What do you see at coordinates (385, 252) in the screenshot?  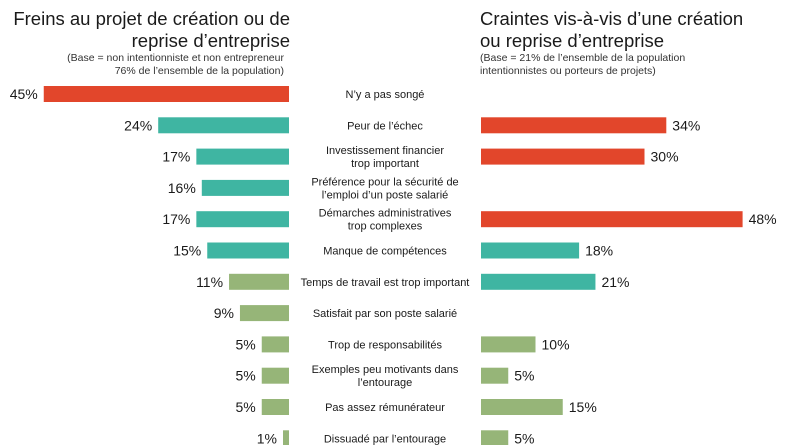 I see `category-label: Manque de compétences` at bounding box center [385, 252].